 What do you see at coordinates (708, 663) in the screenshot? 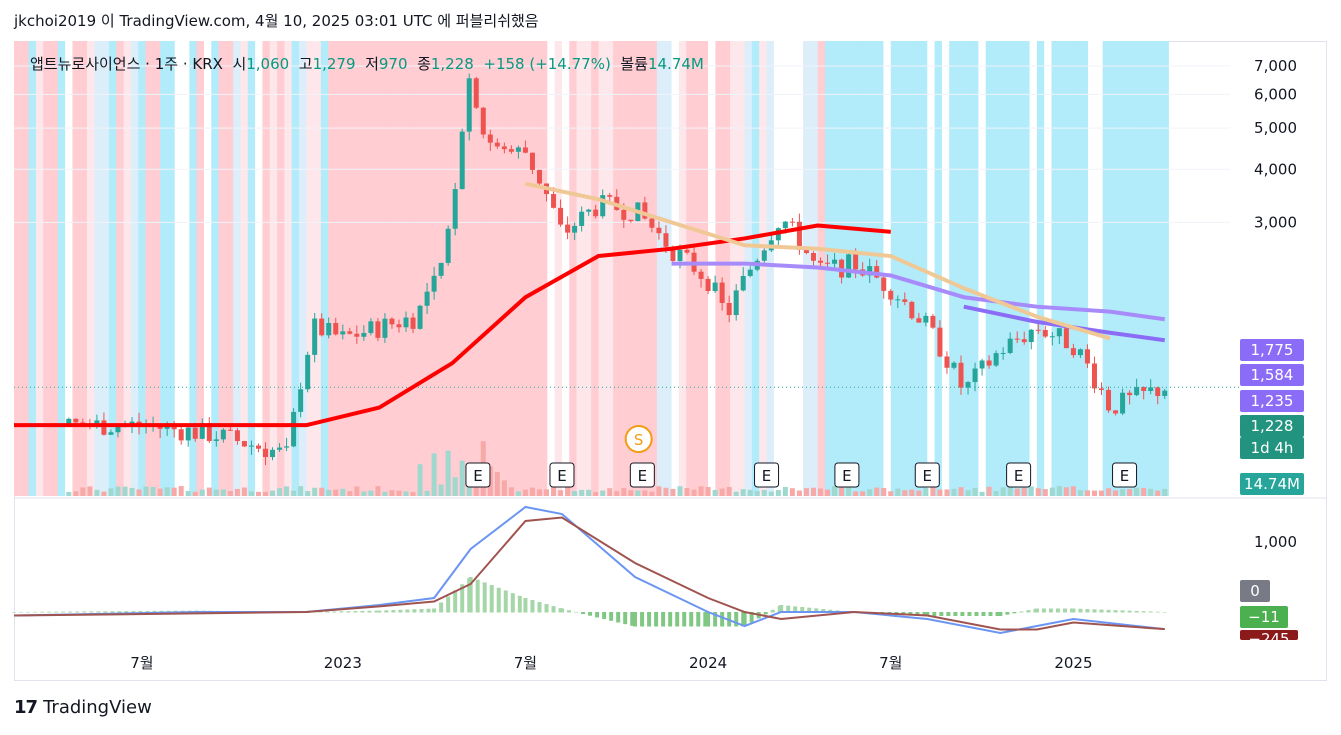
I see `time-tick-label: 2024` at bounding box center [708, 663].